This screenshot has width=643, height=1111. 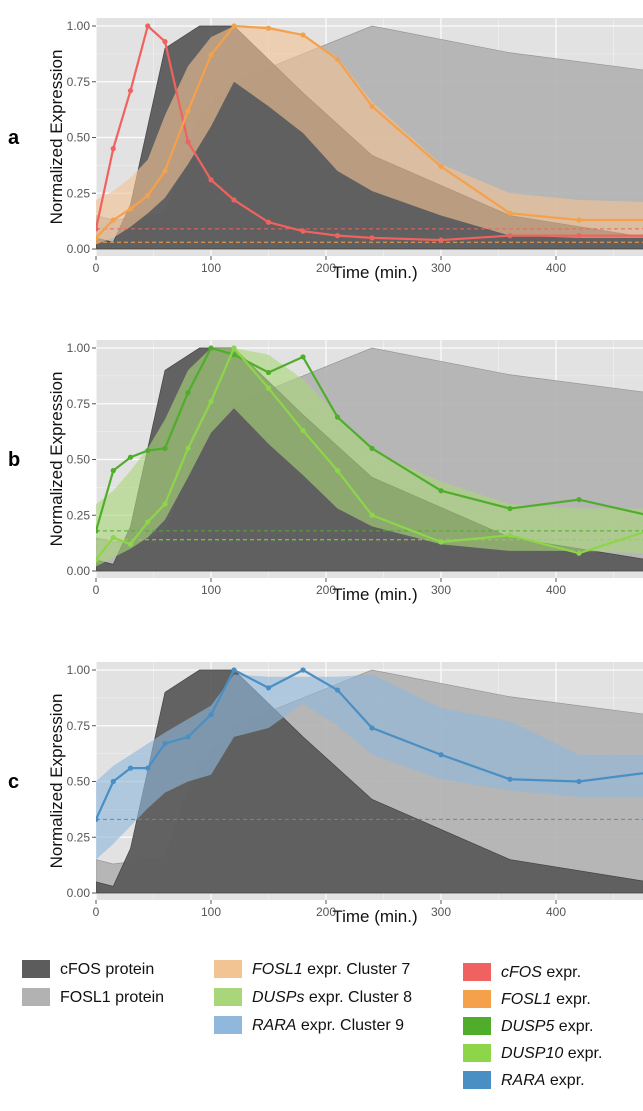 What do you see at coordinates (79, 726) in the screenshot?
I see `y-tick-label: 0.75` at bounding box center [79, 726].